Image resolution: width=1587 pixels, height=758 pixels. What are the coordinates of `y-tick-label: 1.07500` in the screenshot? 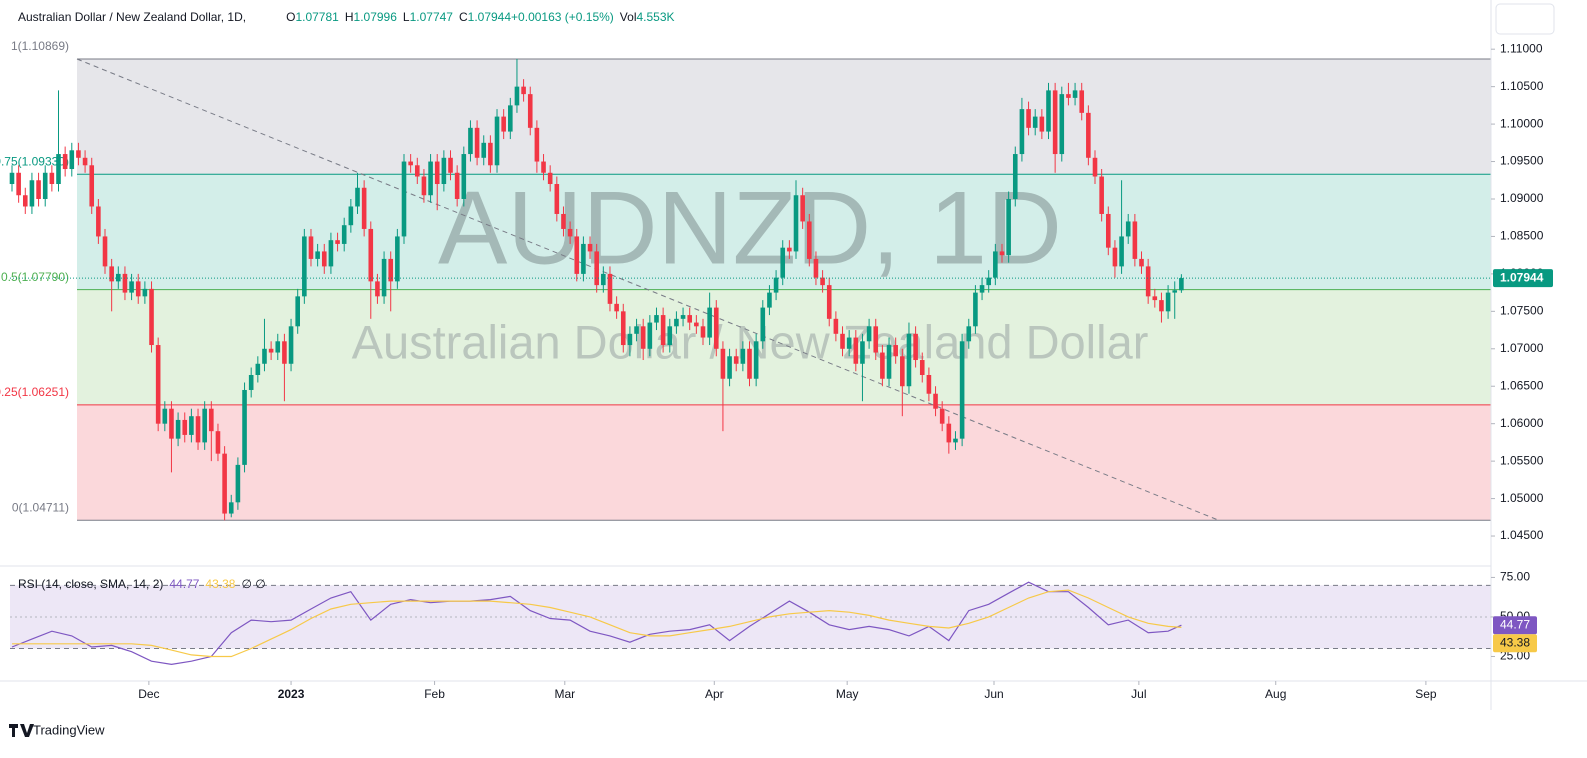 It's located at (1522, 311).